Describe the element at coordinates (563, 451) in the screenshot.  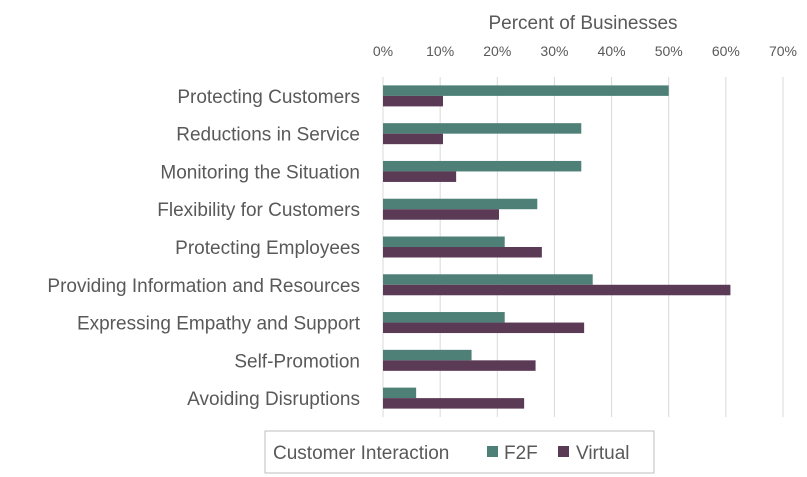
I see `legend-swatch-virtual` at that location.